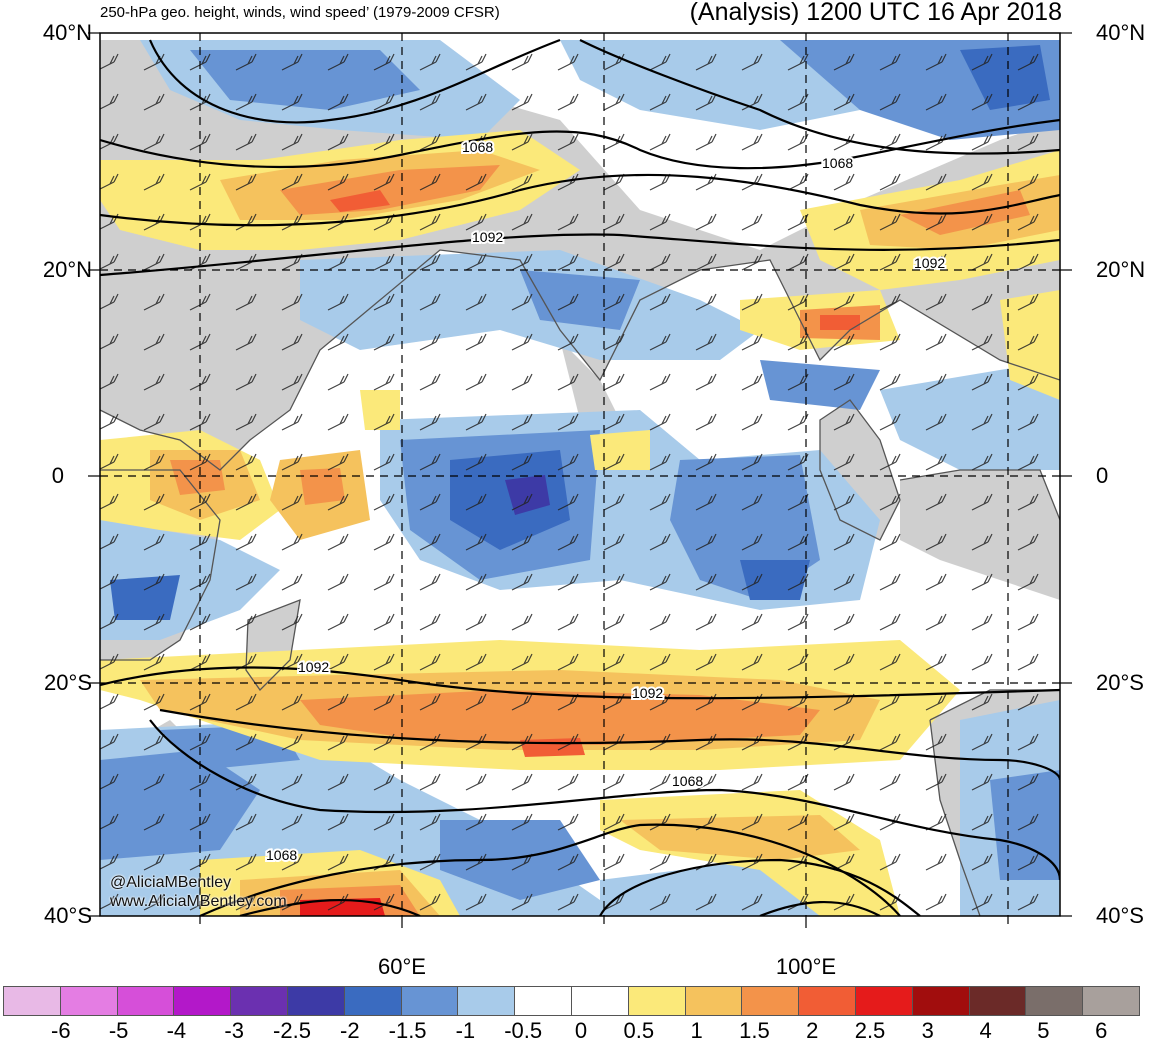 This screenshot has height=1044, width=1160. What do you see at coordinates (402, 966) in the screenshot?
I see `lon-label-60e: 60°E` at bounding box center [402, 966].